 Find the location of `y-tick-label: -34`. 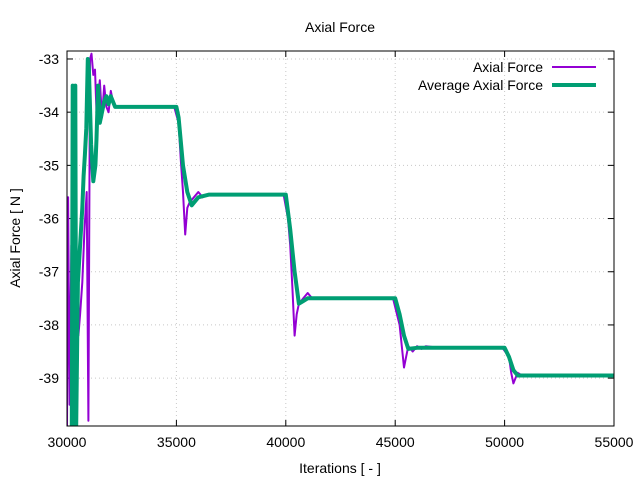

y-tick-label: -34 is located at coordinates (49, 112).